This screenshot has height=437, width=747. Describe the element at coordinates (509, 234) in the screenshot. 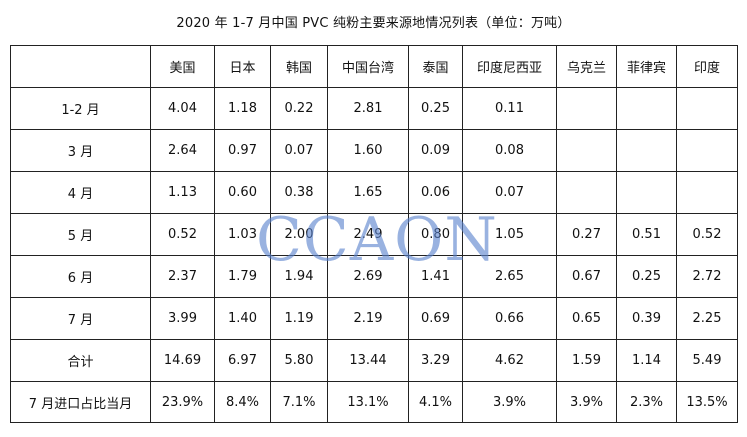

I see `data-cell: 1.05` at that location.